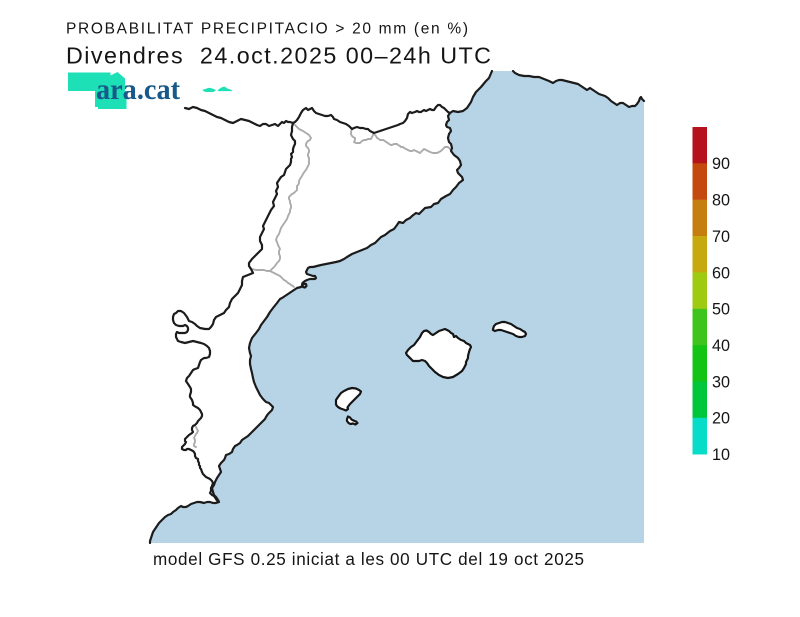  What do you see at coordinates (721, 310) in the screenshot?
I see `svg-text: 50` at bounding box center [721, 310].